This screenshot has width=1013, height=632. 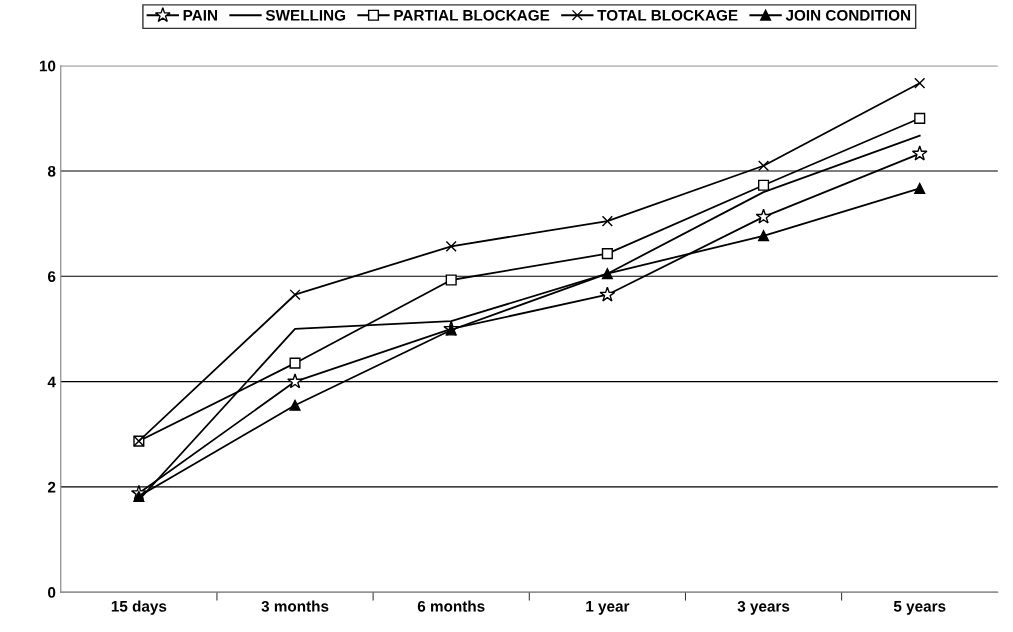 I want to click on legend-label: PARTIAL BLOCKAGE, so click(x=472, y=15).